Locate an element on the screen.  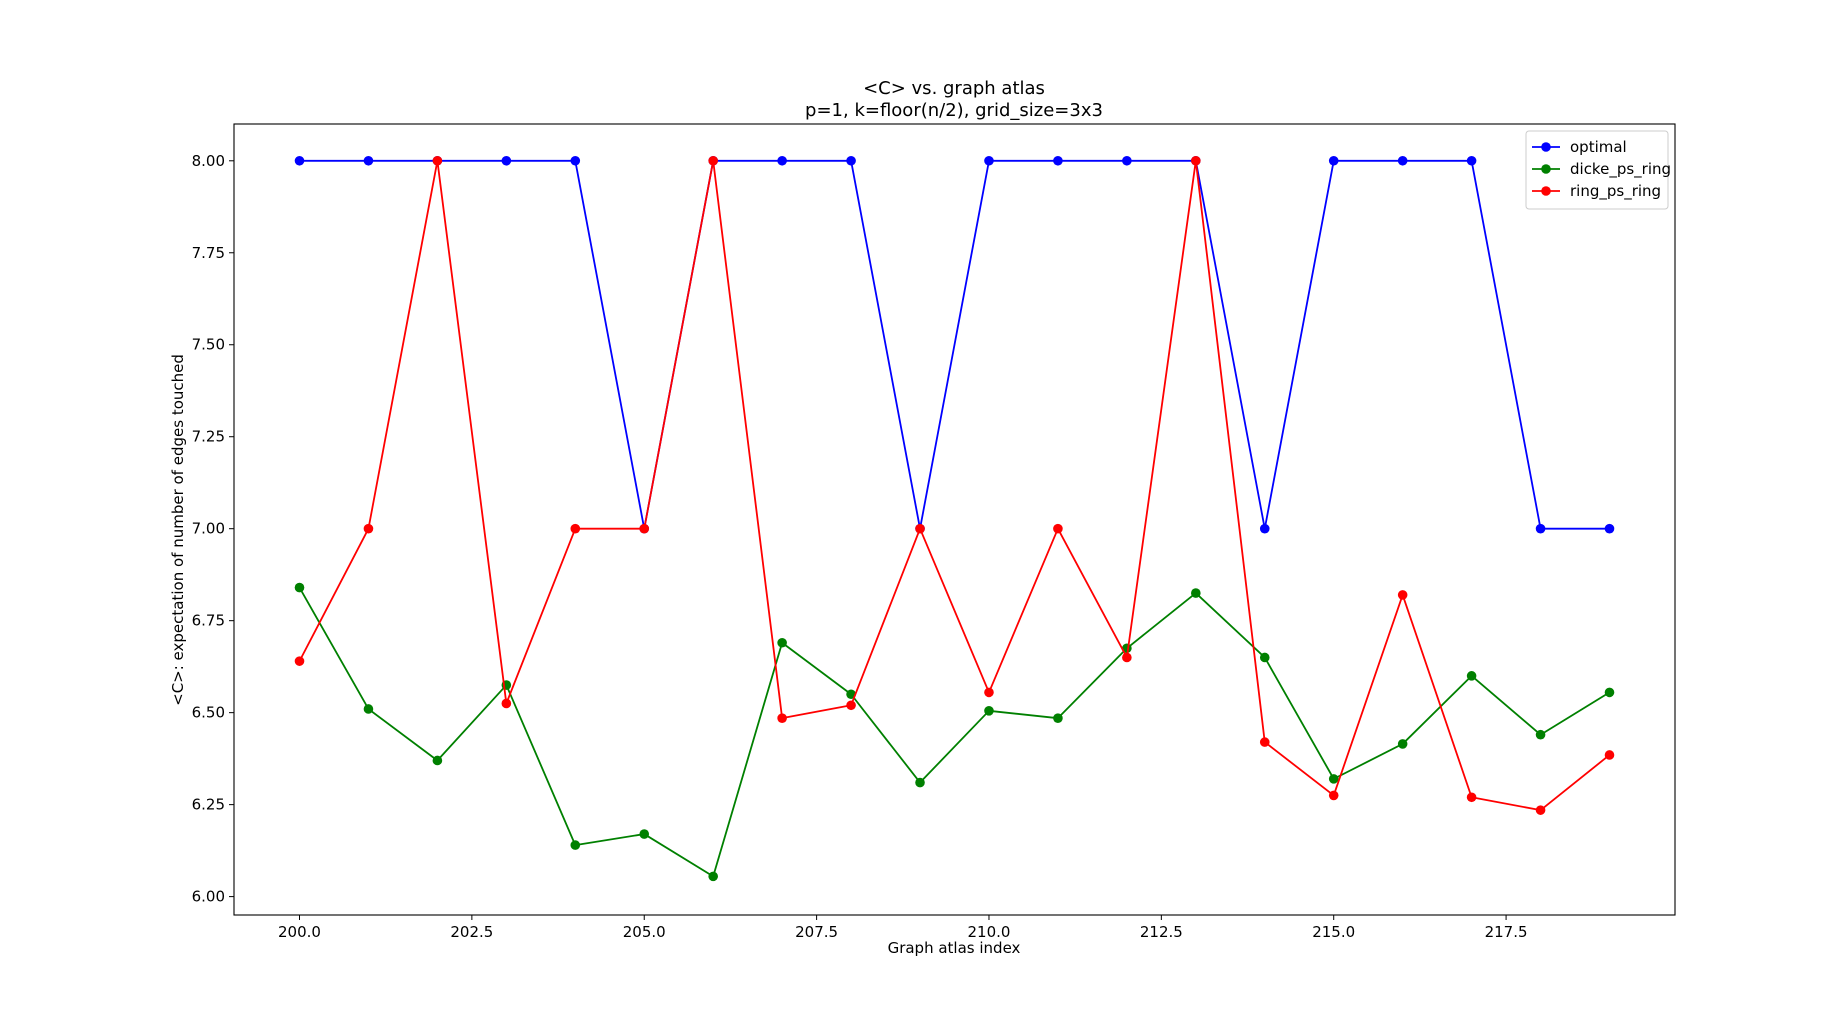
y-tick-label: 6.50 is located at coordinates (208, 713).